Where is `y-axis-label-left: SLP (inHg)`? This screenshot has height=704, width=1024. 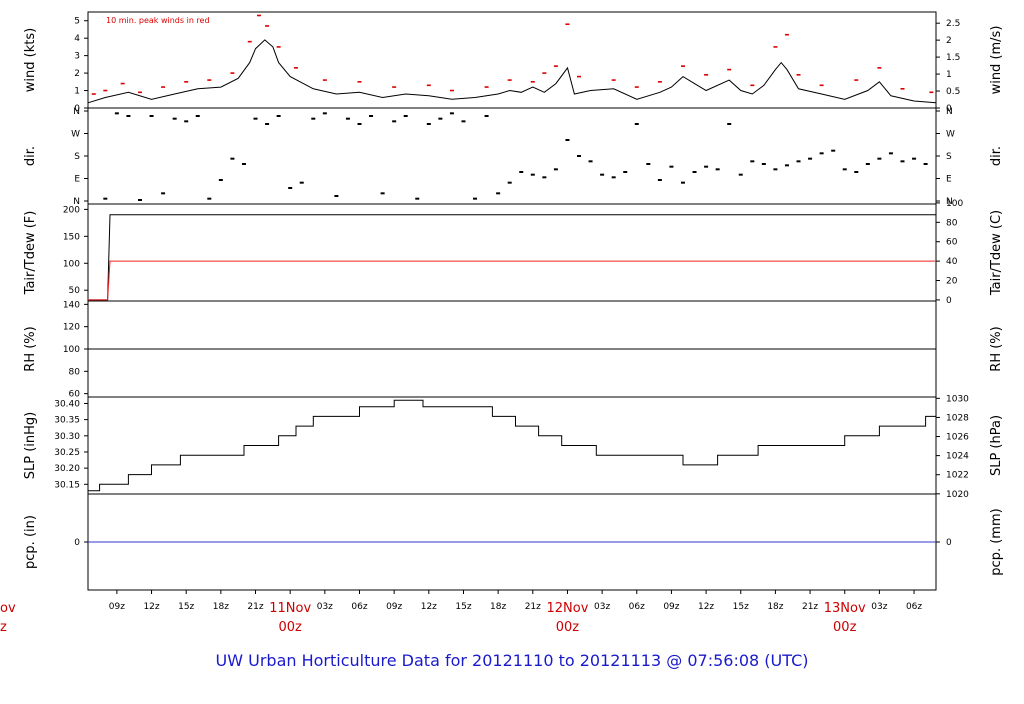
y-axis-label-left: SLP (inHg) is located at coordinates (30, 446).